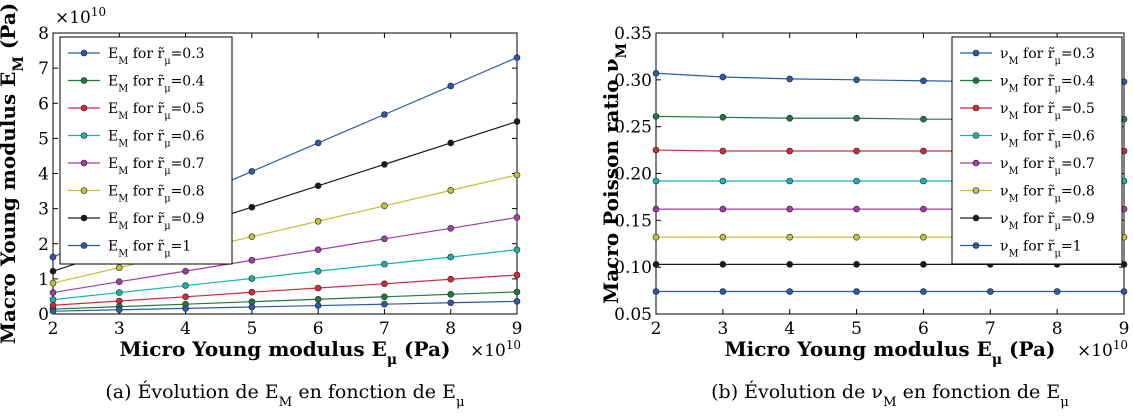 The width and height of the screenshot is (1133, 419). I want to click on legend-entry: νM for r̃μ=0.7, so click(1027, 166).